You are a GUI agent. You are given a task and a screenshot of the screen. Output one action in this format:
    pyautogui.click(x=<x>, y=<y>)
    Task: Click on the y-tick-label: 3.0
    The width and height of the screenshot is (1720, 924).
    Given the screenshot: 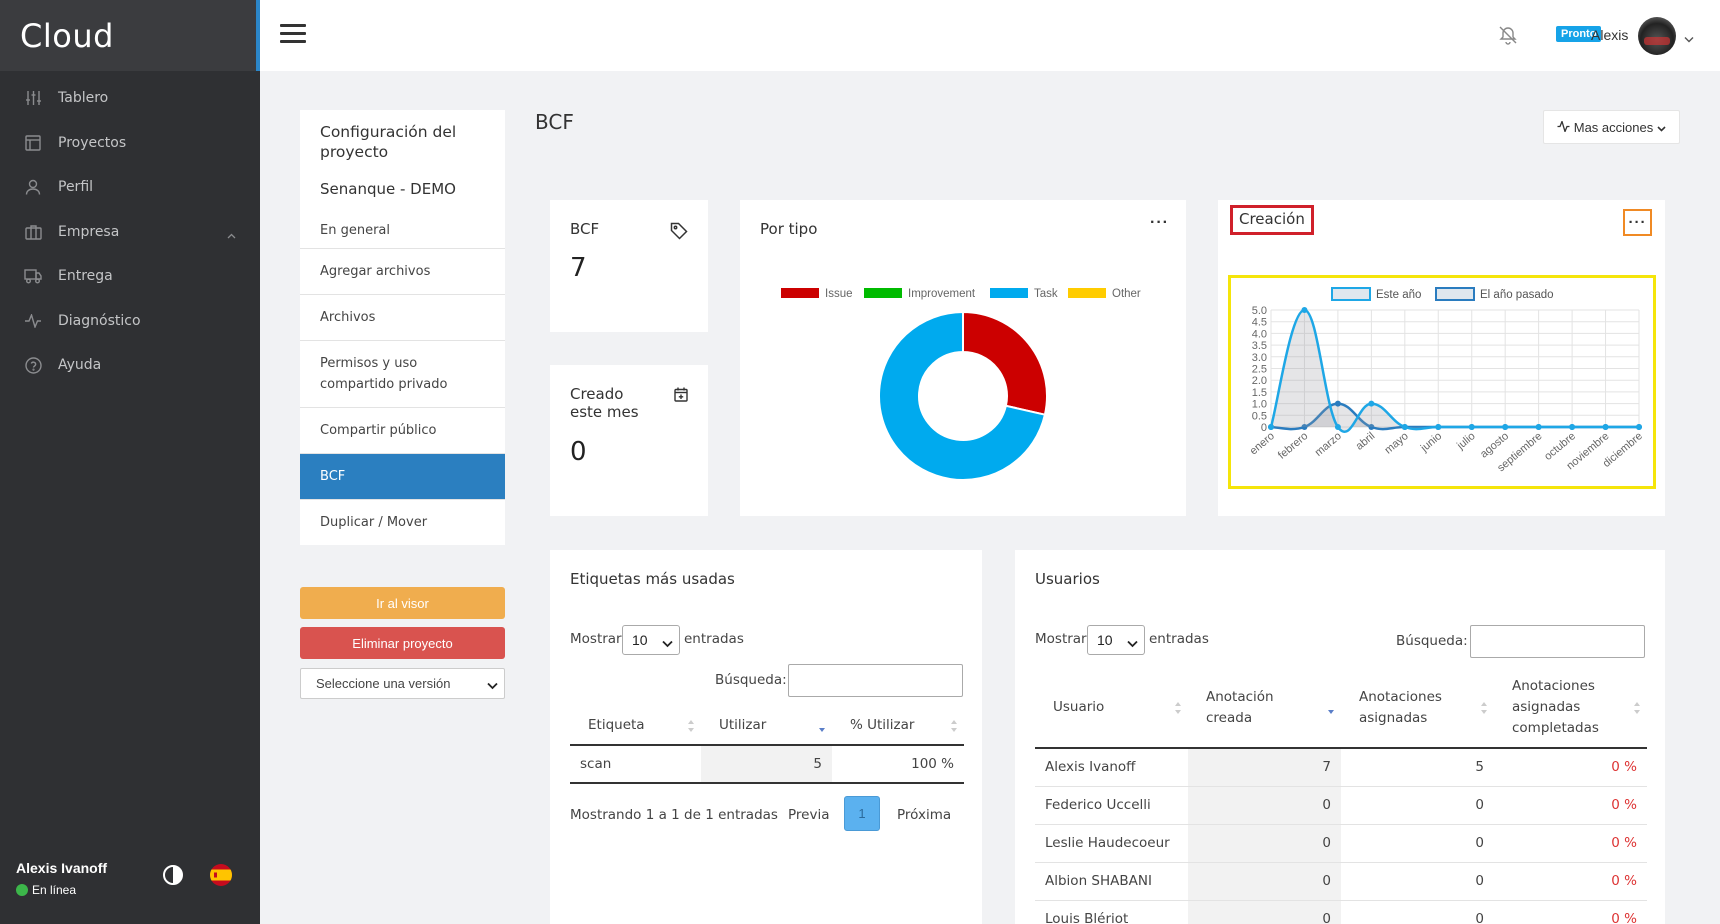 What is the action you would take?
    pyautogui.click(x=1259, y=358)
    